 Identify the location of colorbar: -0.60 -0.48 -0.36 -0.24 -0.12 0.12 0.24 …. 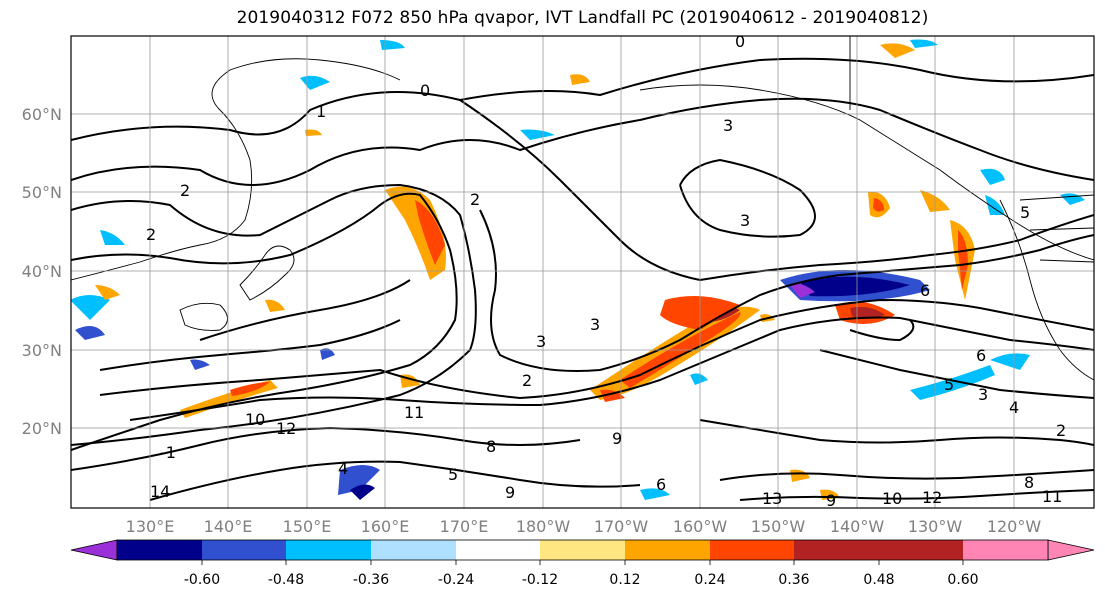
(582, 563).